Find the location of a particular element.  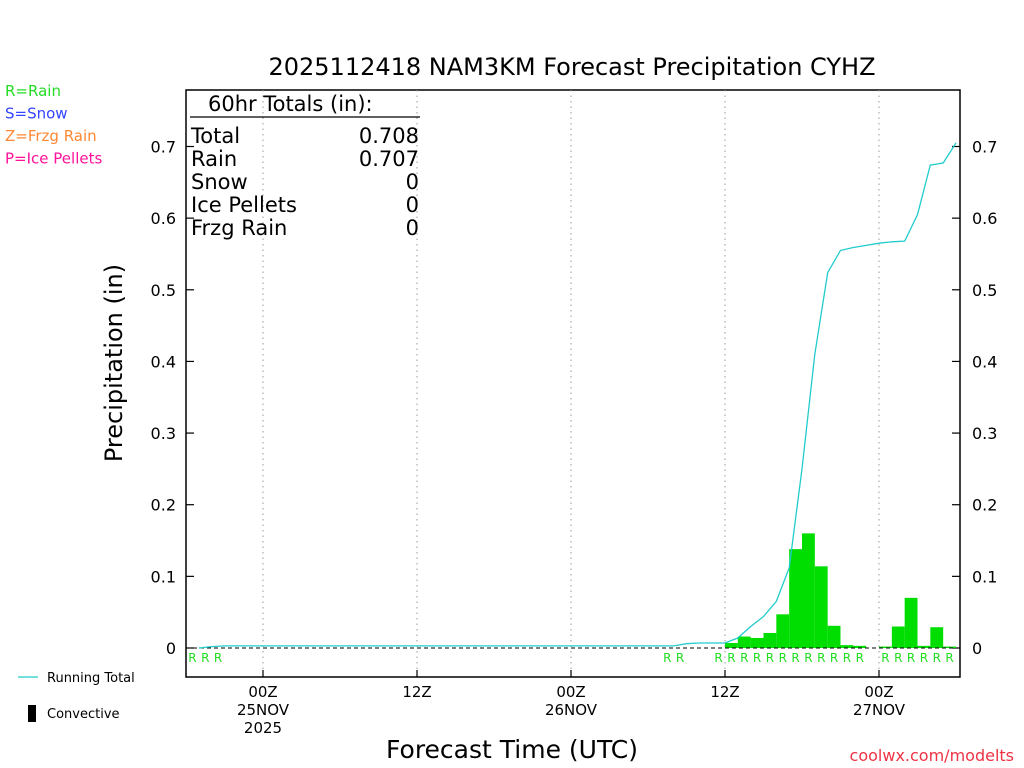

watermark: coolwx.com/modelts is located at coordinates (932, 755).